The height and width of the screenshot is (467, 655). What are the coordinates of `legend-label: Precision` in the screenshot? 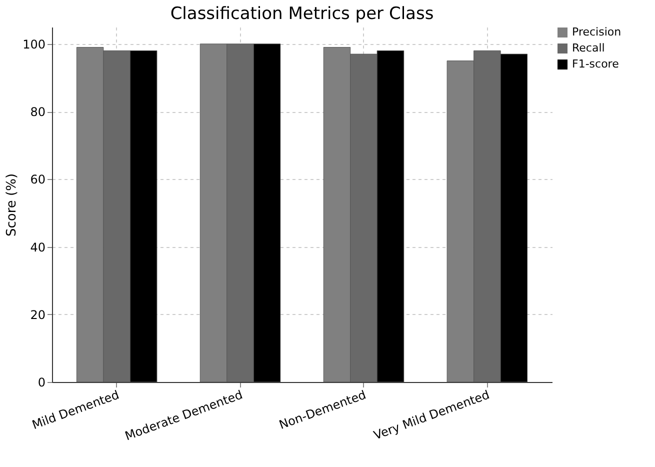 It's located at (597, 32).